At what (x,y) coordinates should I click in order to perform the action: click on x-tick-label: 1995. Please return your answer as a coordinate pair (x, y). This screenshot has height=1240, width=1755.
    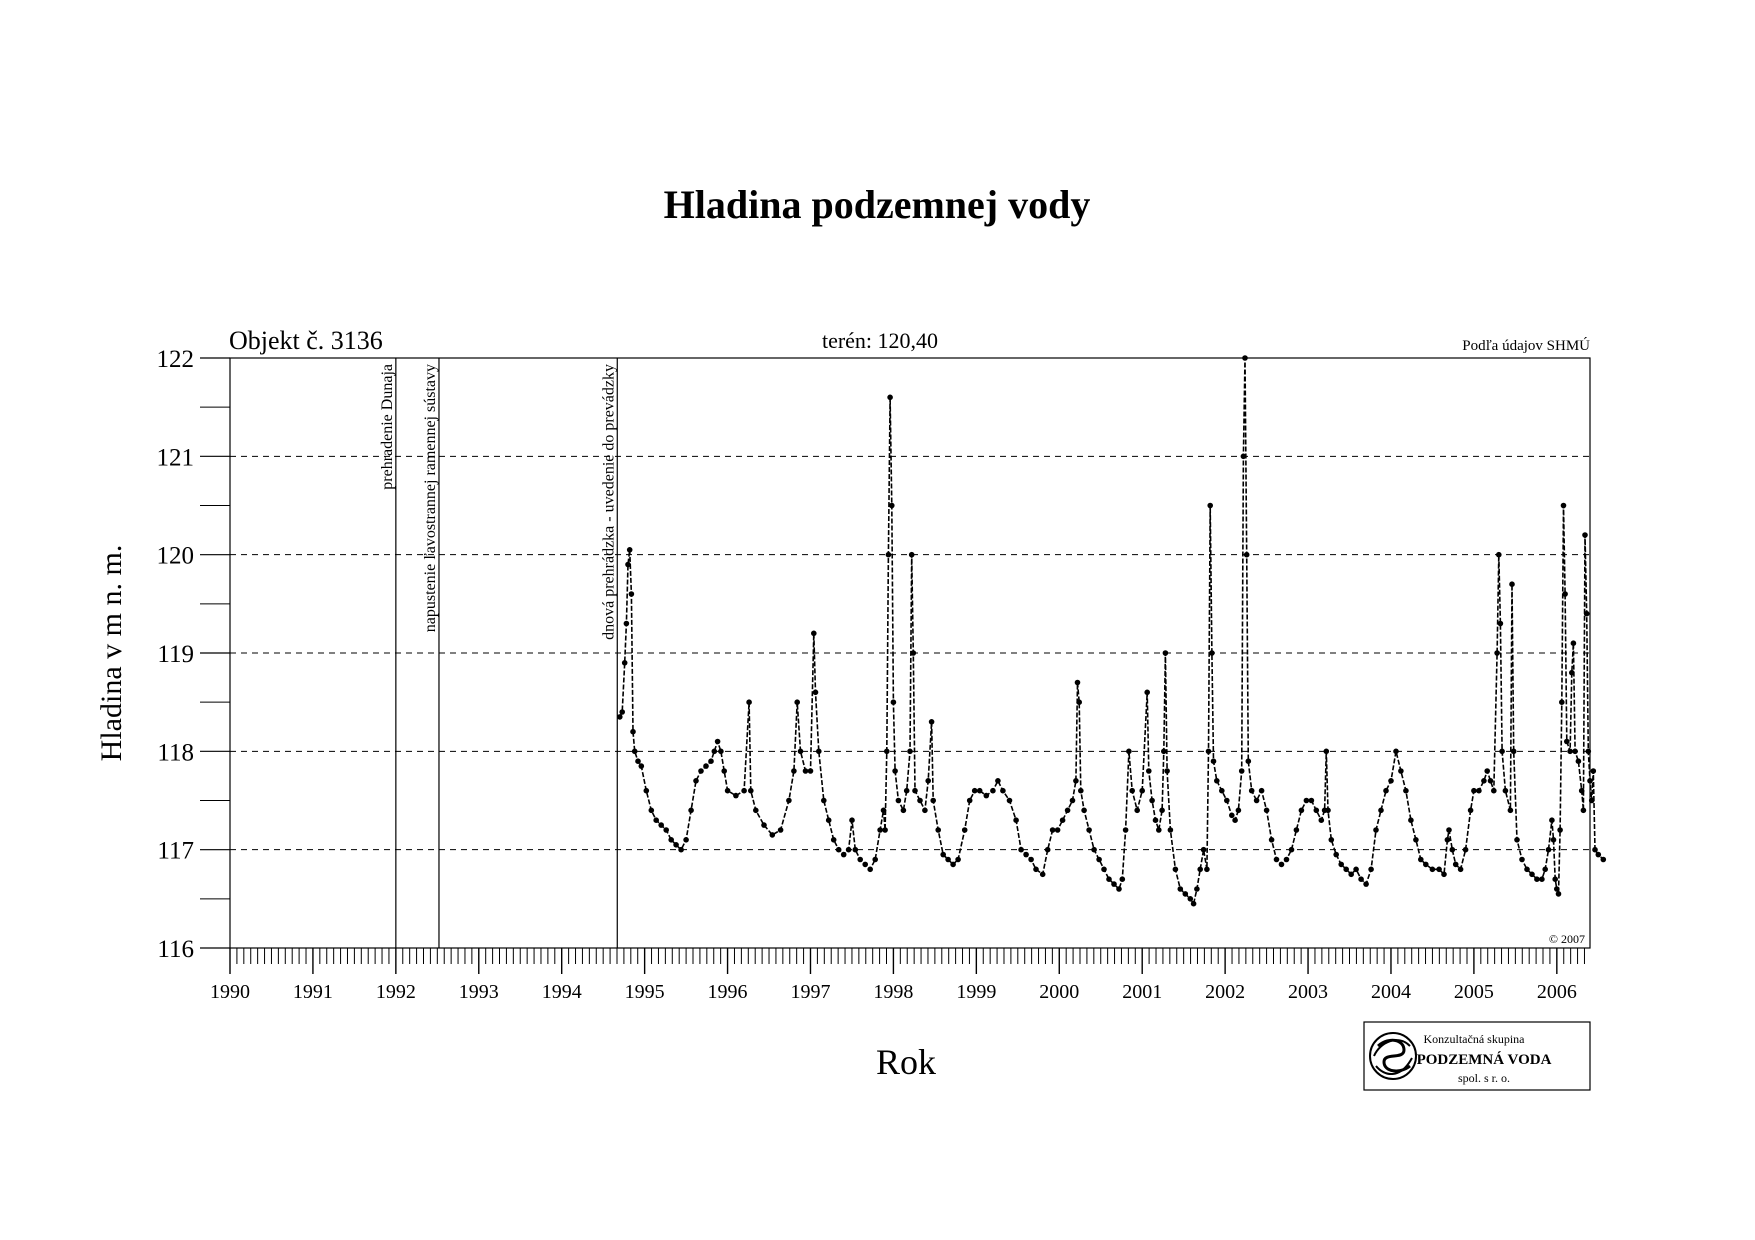
    Looking at the image, I should click on (645, 992).